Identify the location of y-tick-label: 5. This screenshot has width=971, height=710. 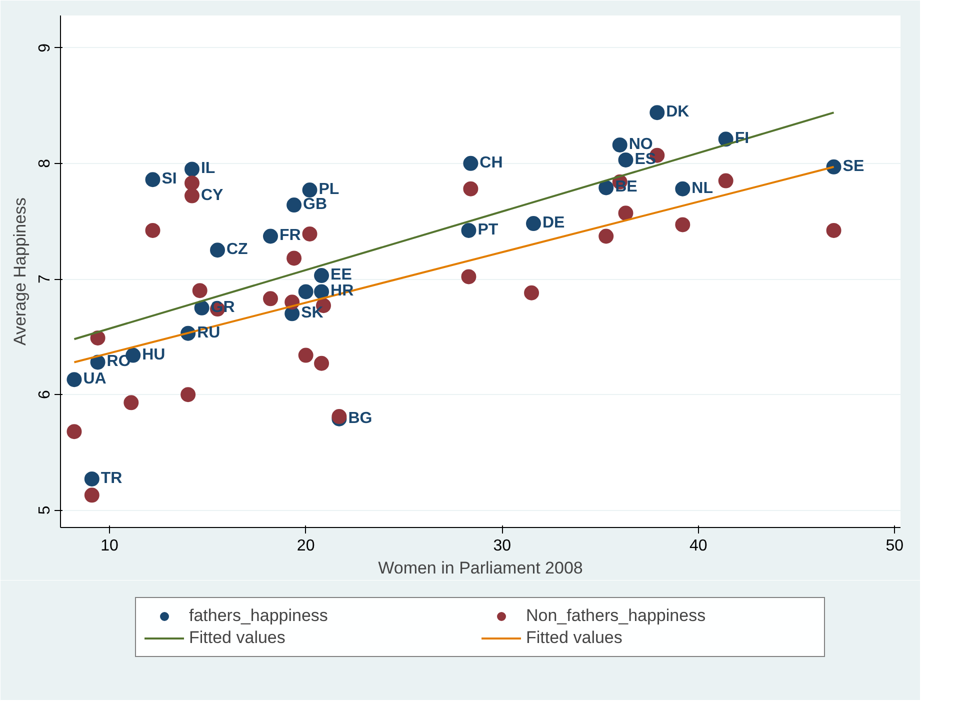
(45, 510).